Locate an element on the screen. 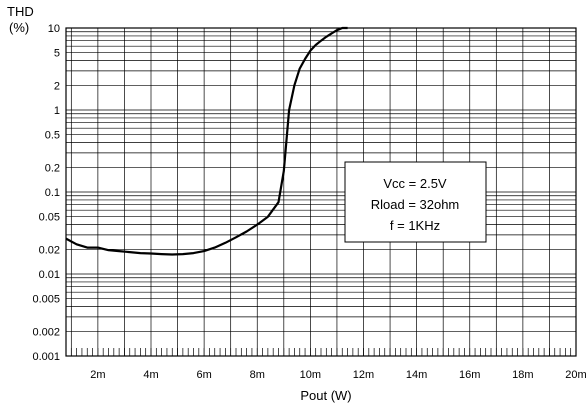  x-tick-label: 16m is located at coordinates (469, 375).